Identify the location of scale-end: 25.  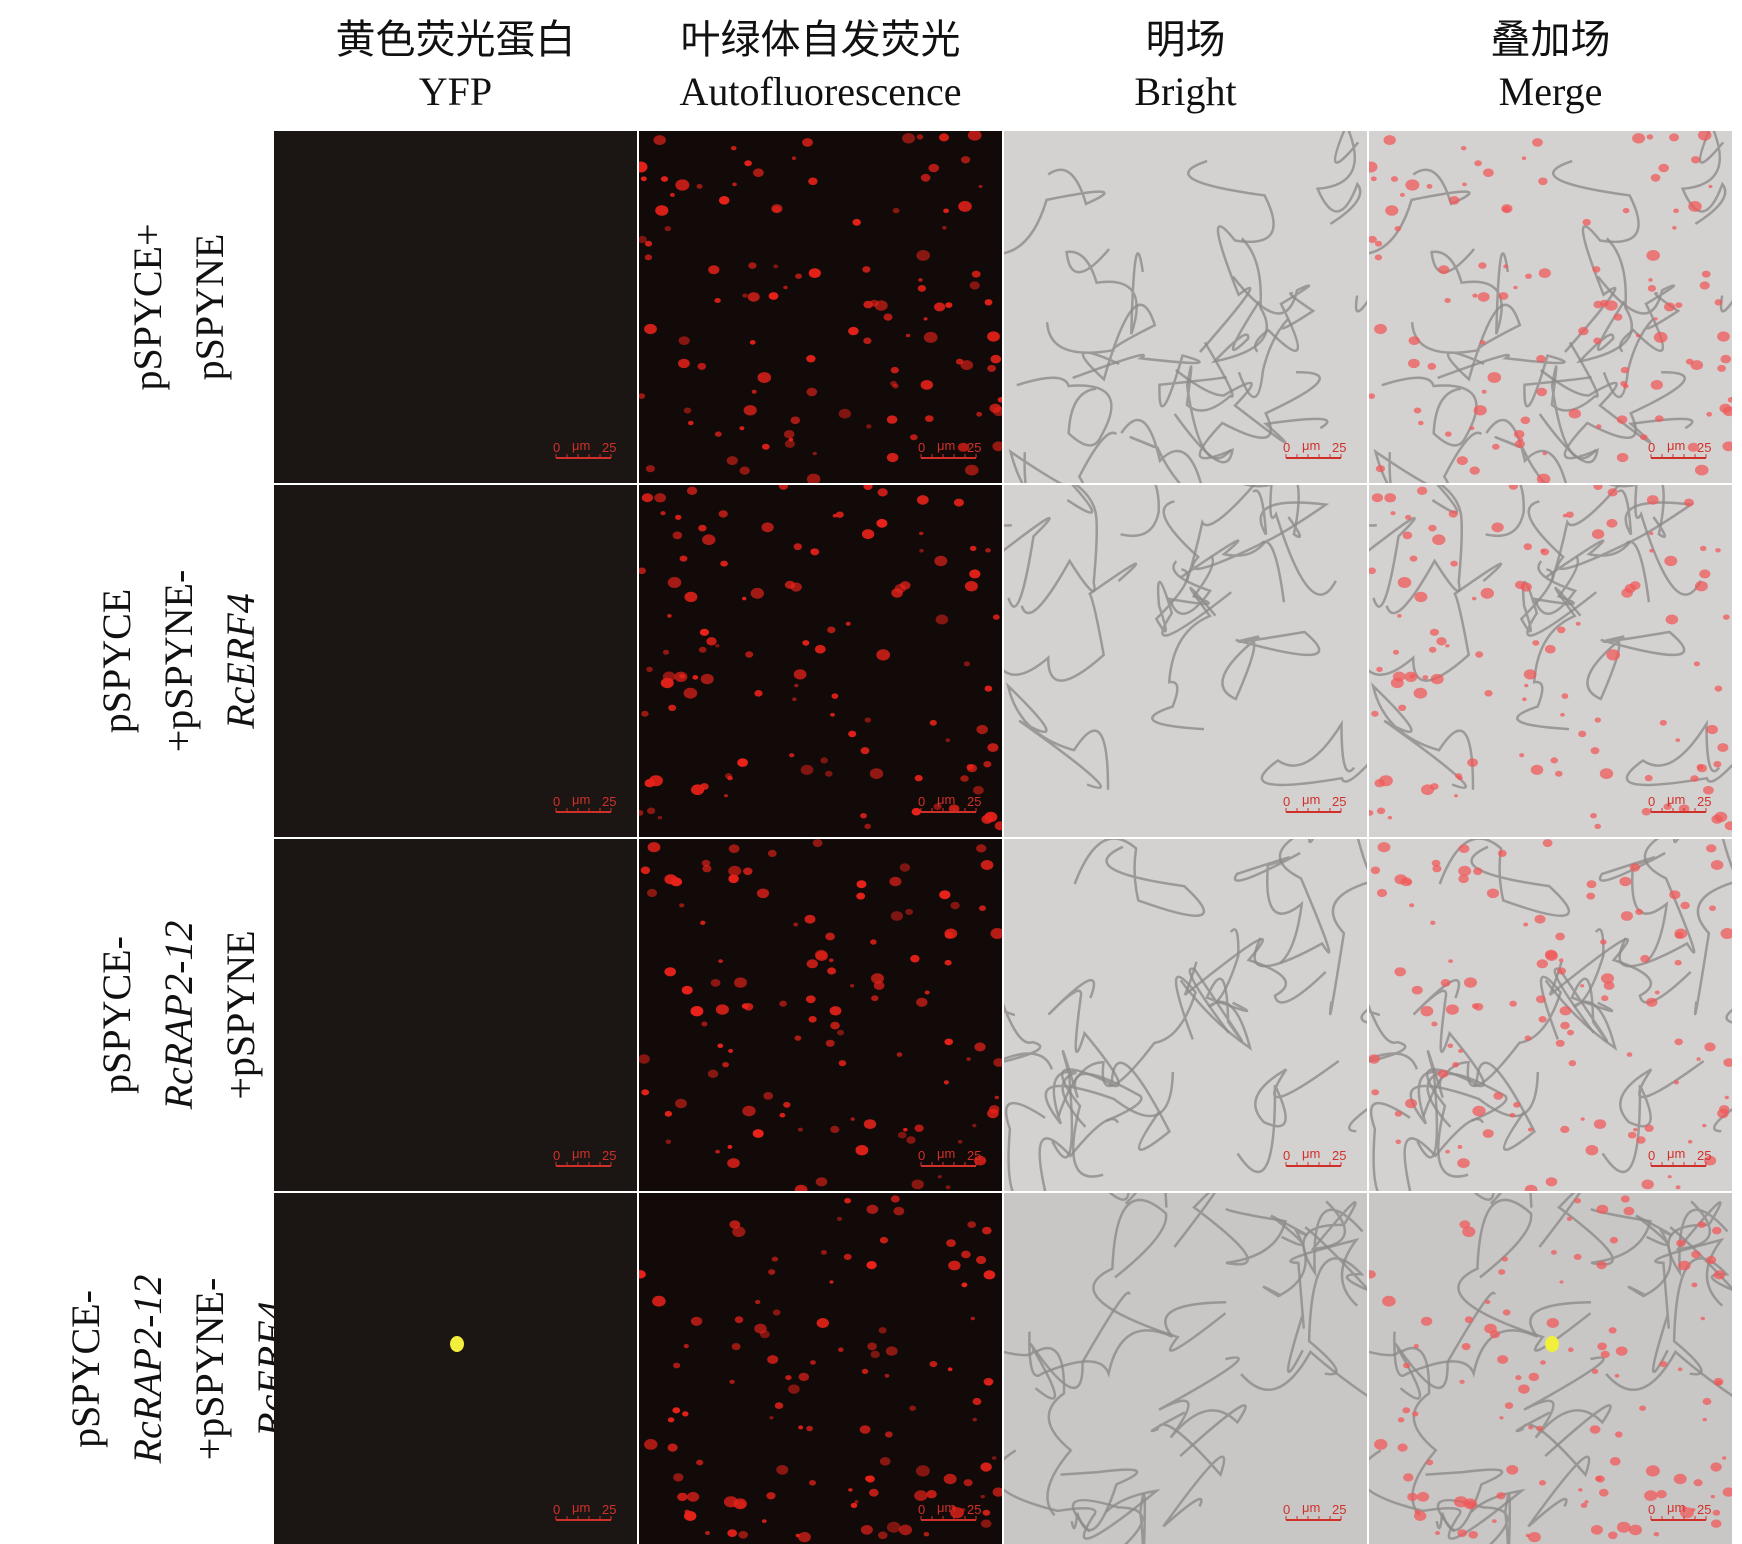
(1339, 1509).